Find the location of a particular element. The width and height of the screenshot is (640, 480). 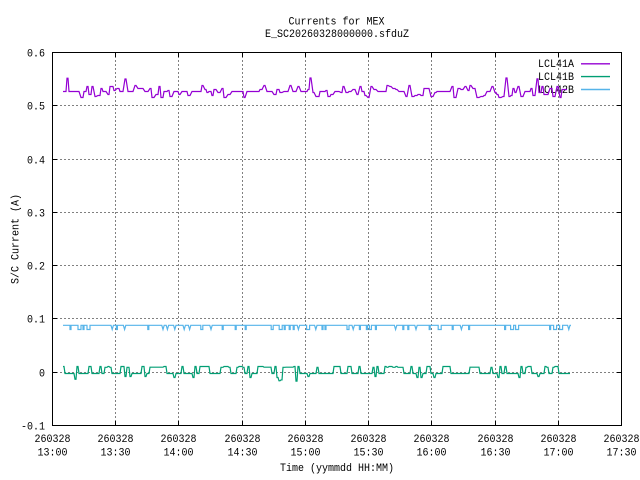

svg-text: 0.4 is located at coordinates (36, 162).